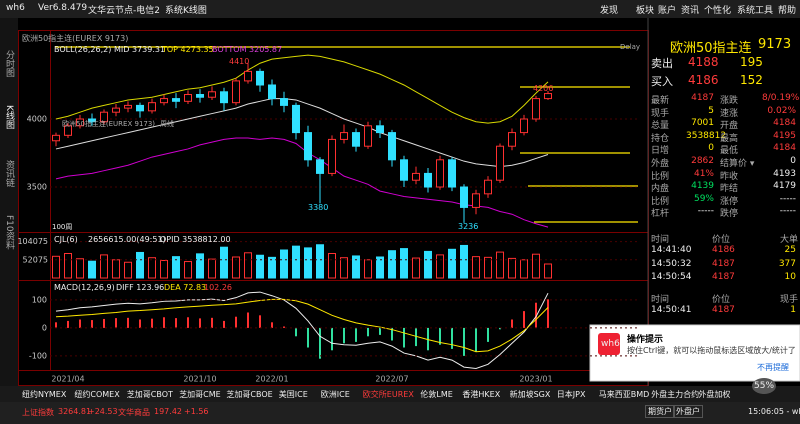 This screenshot has height=424, width=800. Describe the element at coordinates (84, 287) in the screenshot. I see `macd-label: MACD(12,26,9)` at that location.